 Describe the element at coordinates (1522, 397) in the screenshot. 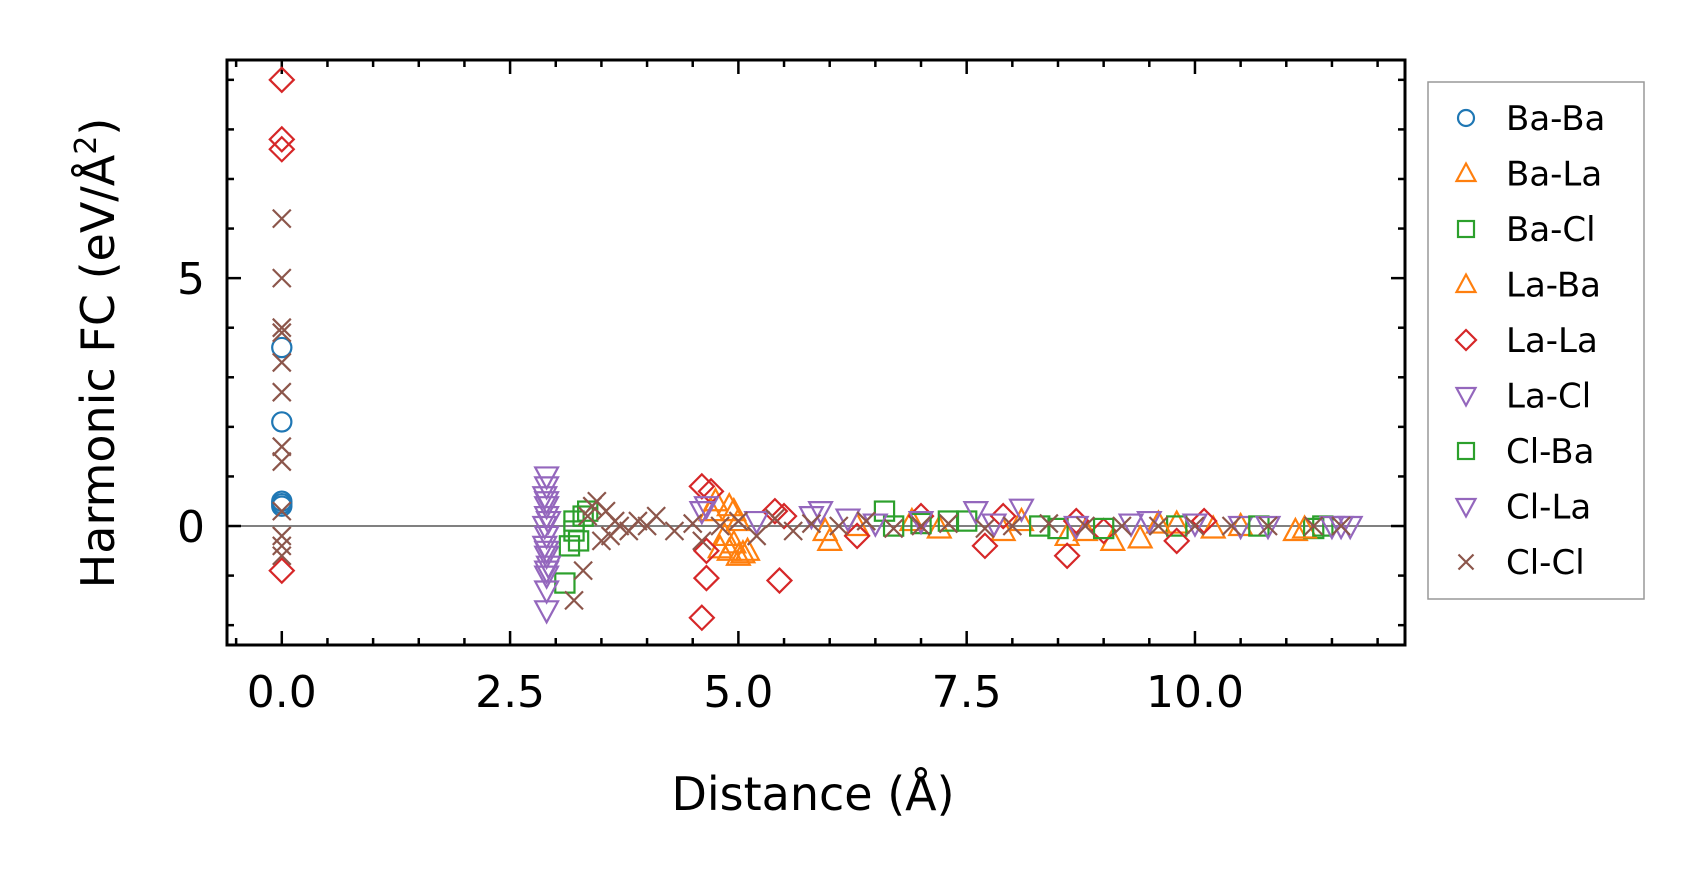

I see `legend-item: La-Cl` at that location.